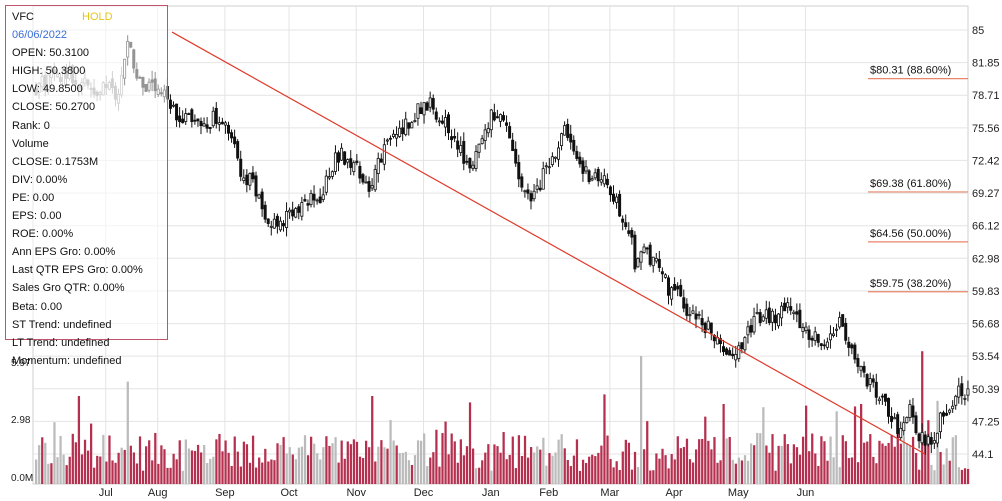 This screenshot has height=501, width=1002. I want to click on info-line: ROE: 0.00%, so click(43, 234).